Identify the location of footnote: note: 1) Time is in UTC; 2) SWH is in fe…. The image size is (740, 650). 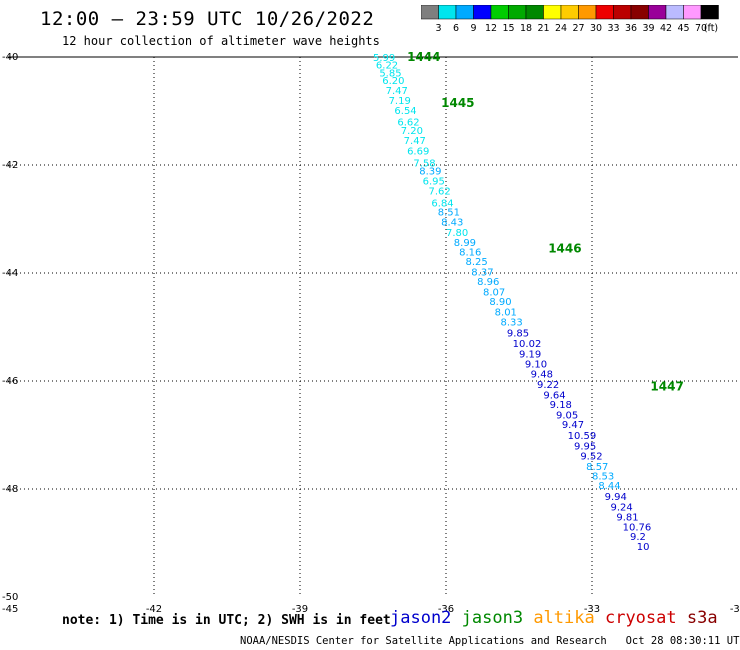
(226, 620).